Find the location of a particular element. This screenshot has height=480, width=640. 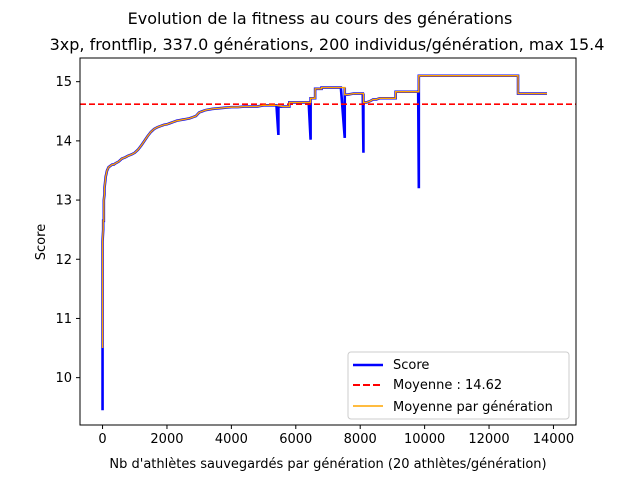

x-tick-label: 4000 is located at coordinates (231, 439).